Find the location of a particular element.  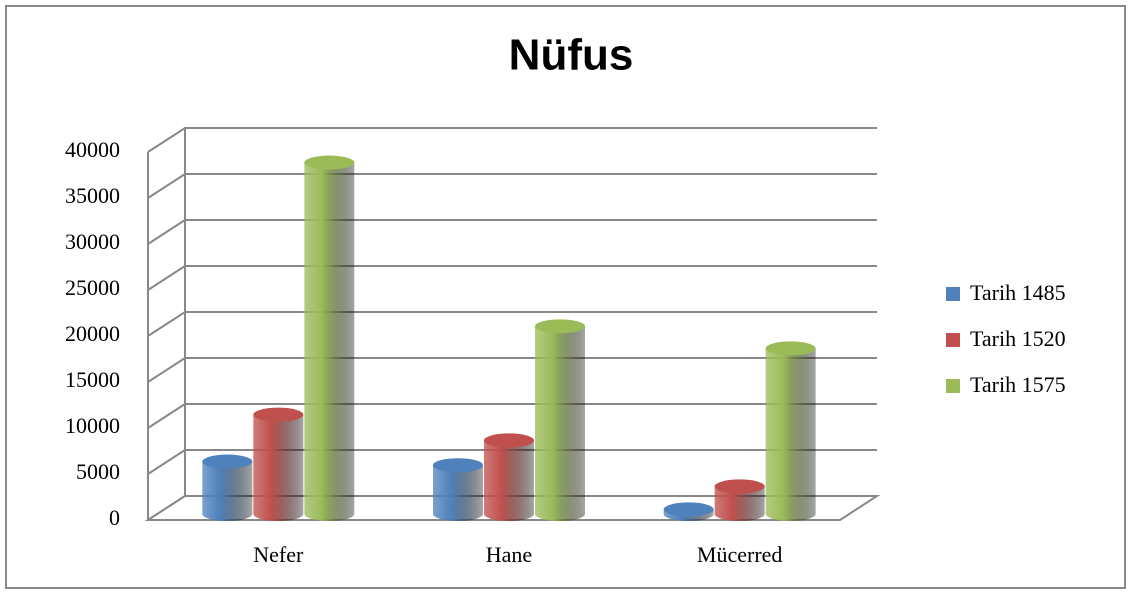

legend-label: Tarih 1520 is located at coordinates (1018, 338).